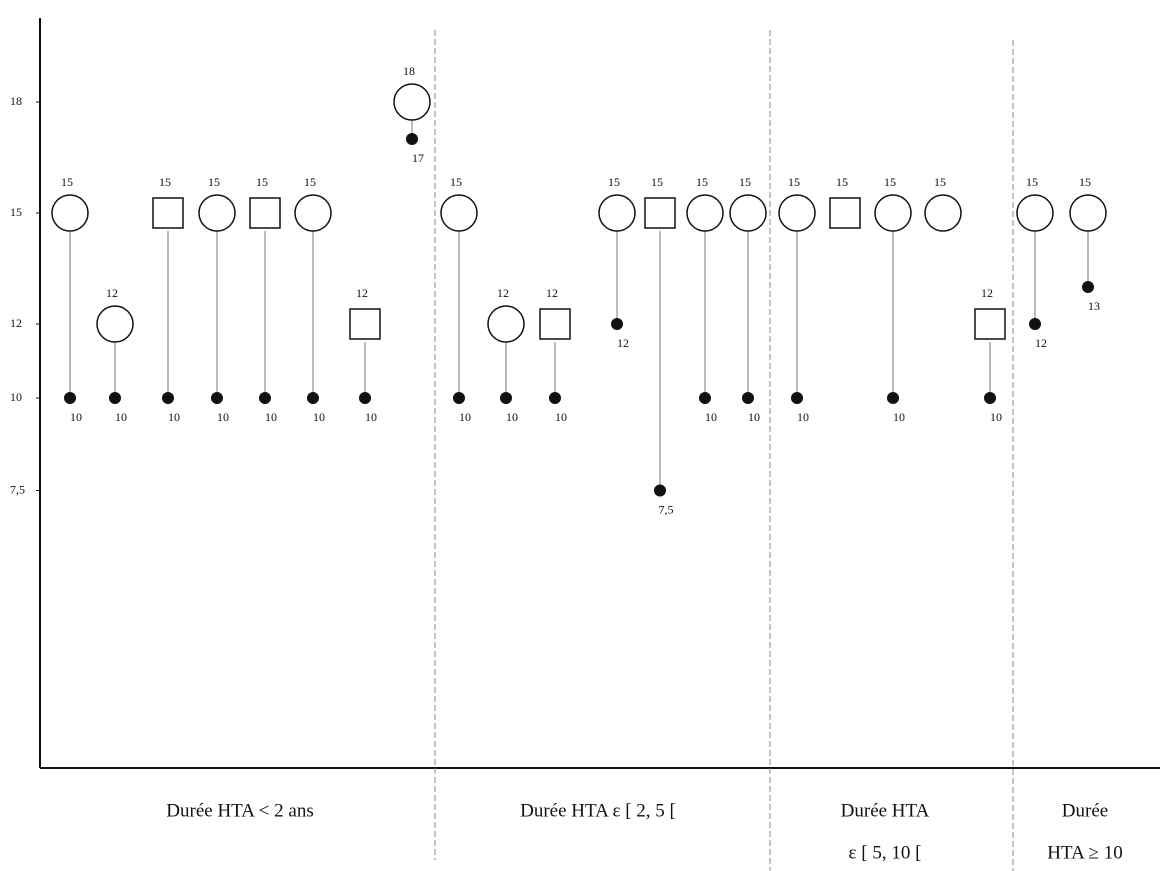 The image size is (1162, 871). Describe the element at coordinates (418, 158) in the screenshot. I see `low-label: 17` at that location.